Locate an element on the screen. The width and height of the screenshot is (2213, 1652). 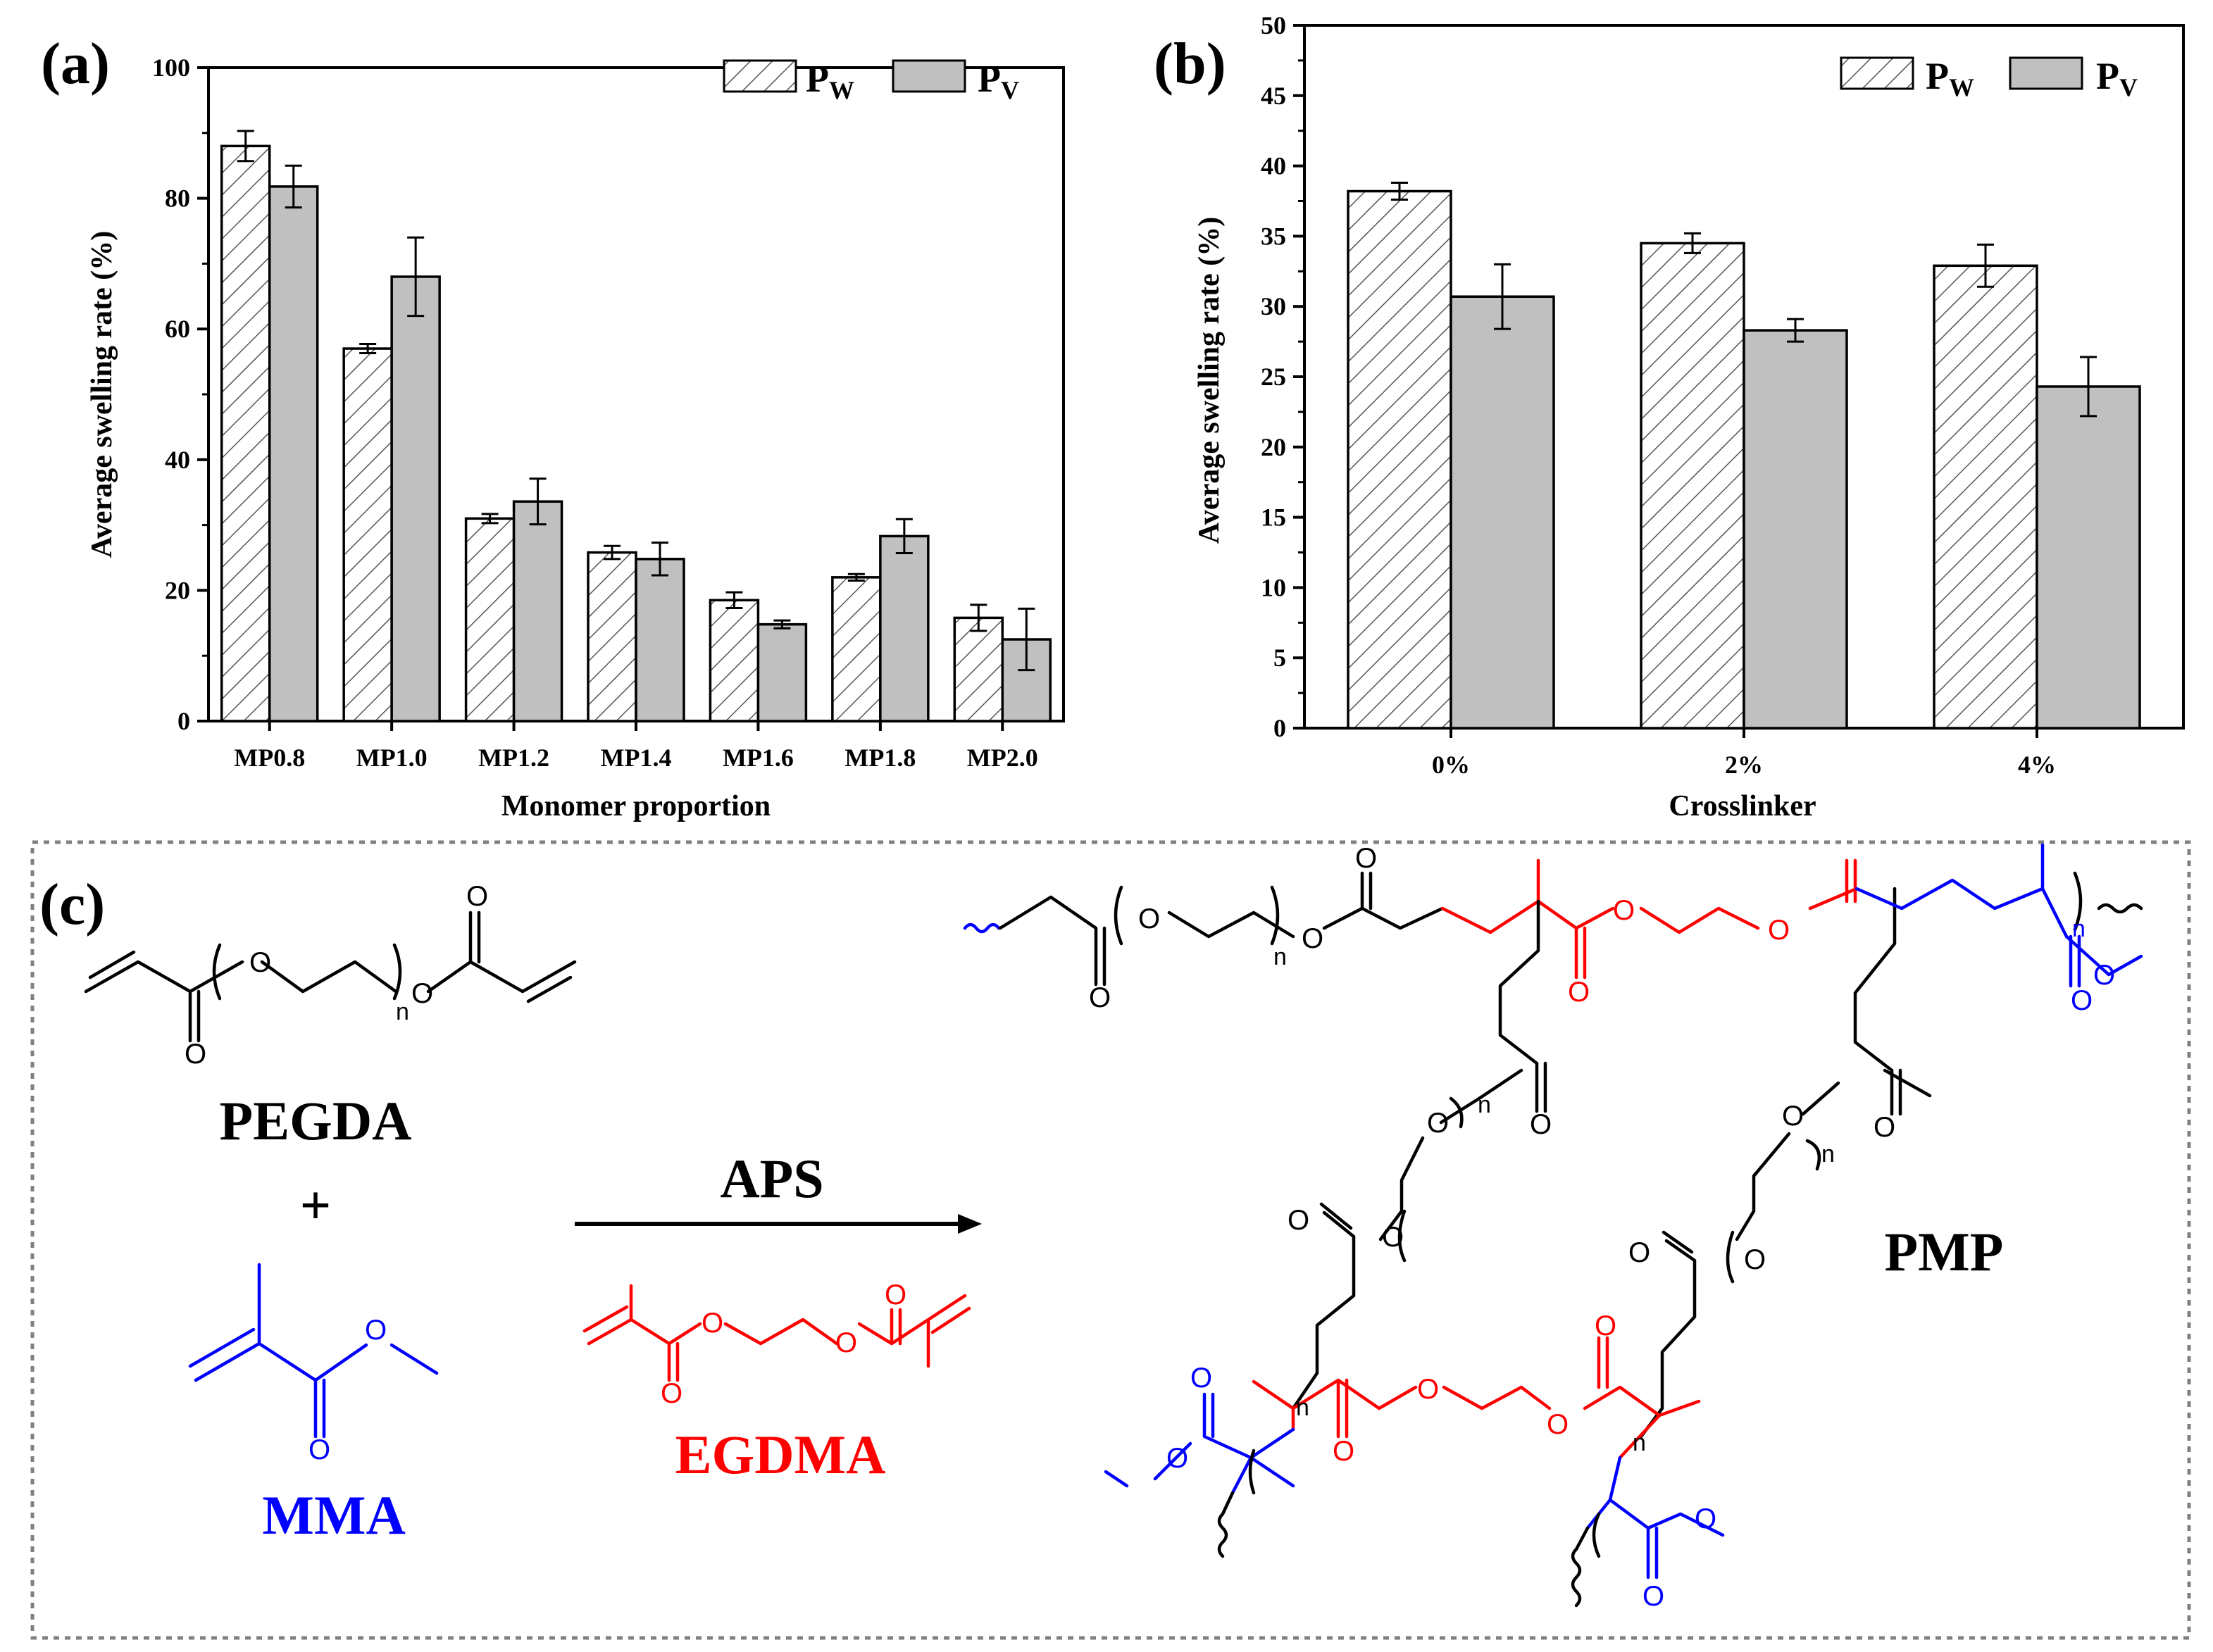
bar-pw-MP14 is located at coordinates (612, 636).